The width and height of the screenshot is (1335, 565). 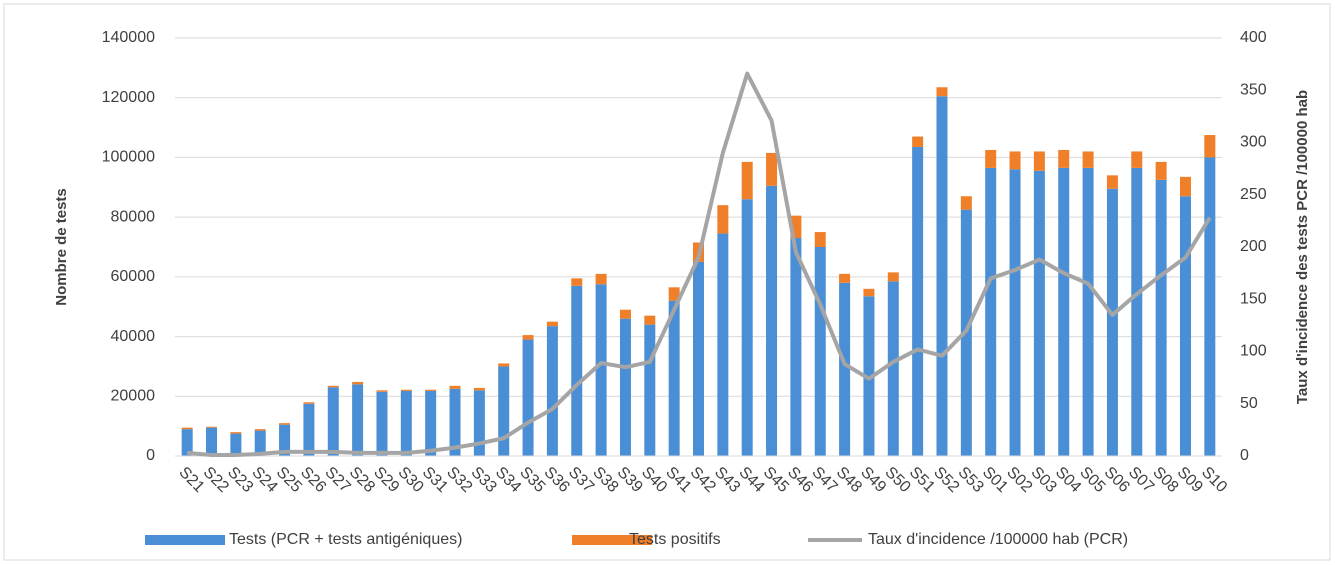 What do you see at coordinates (946, 480) in the screenshot?
I see `x-tick-label: S52` at bounding box center [946, 480].